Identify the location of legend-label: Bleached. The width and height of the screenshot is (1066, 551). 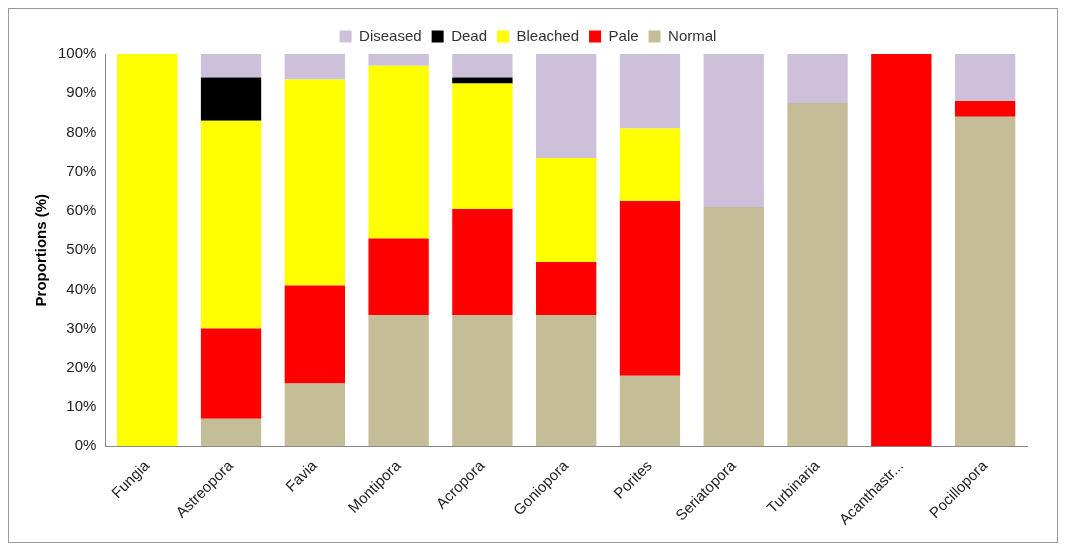
(548, 35).